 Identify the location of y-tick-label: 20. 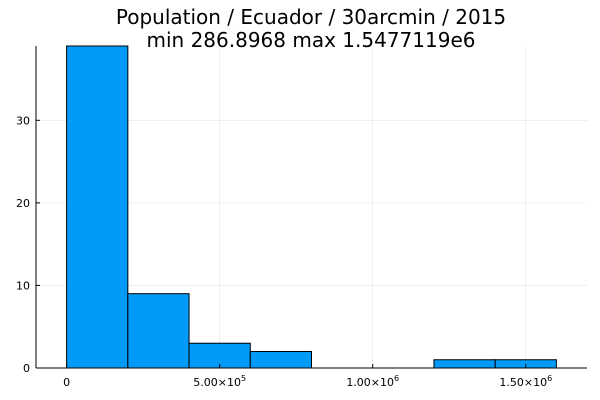
(23, 203).